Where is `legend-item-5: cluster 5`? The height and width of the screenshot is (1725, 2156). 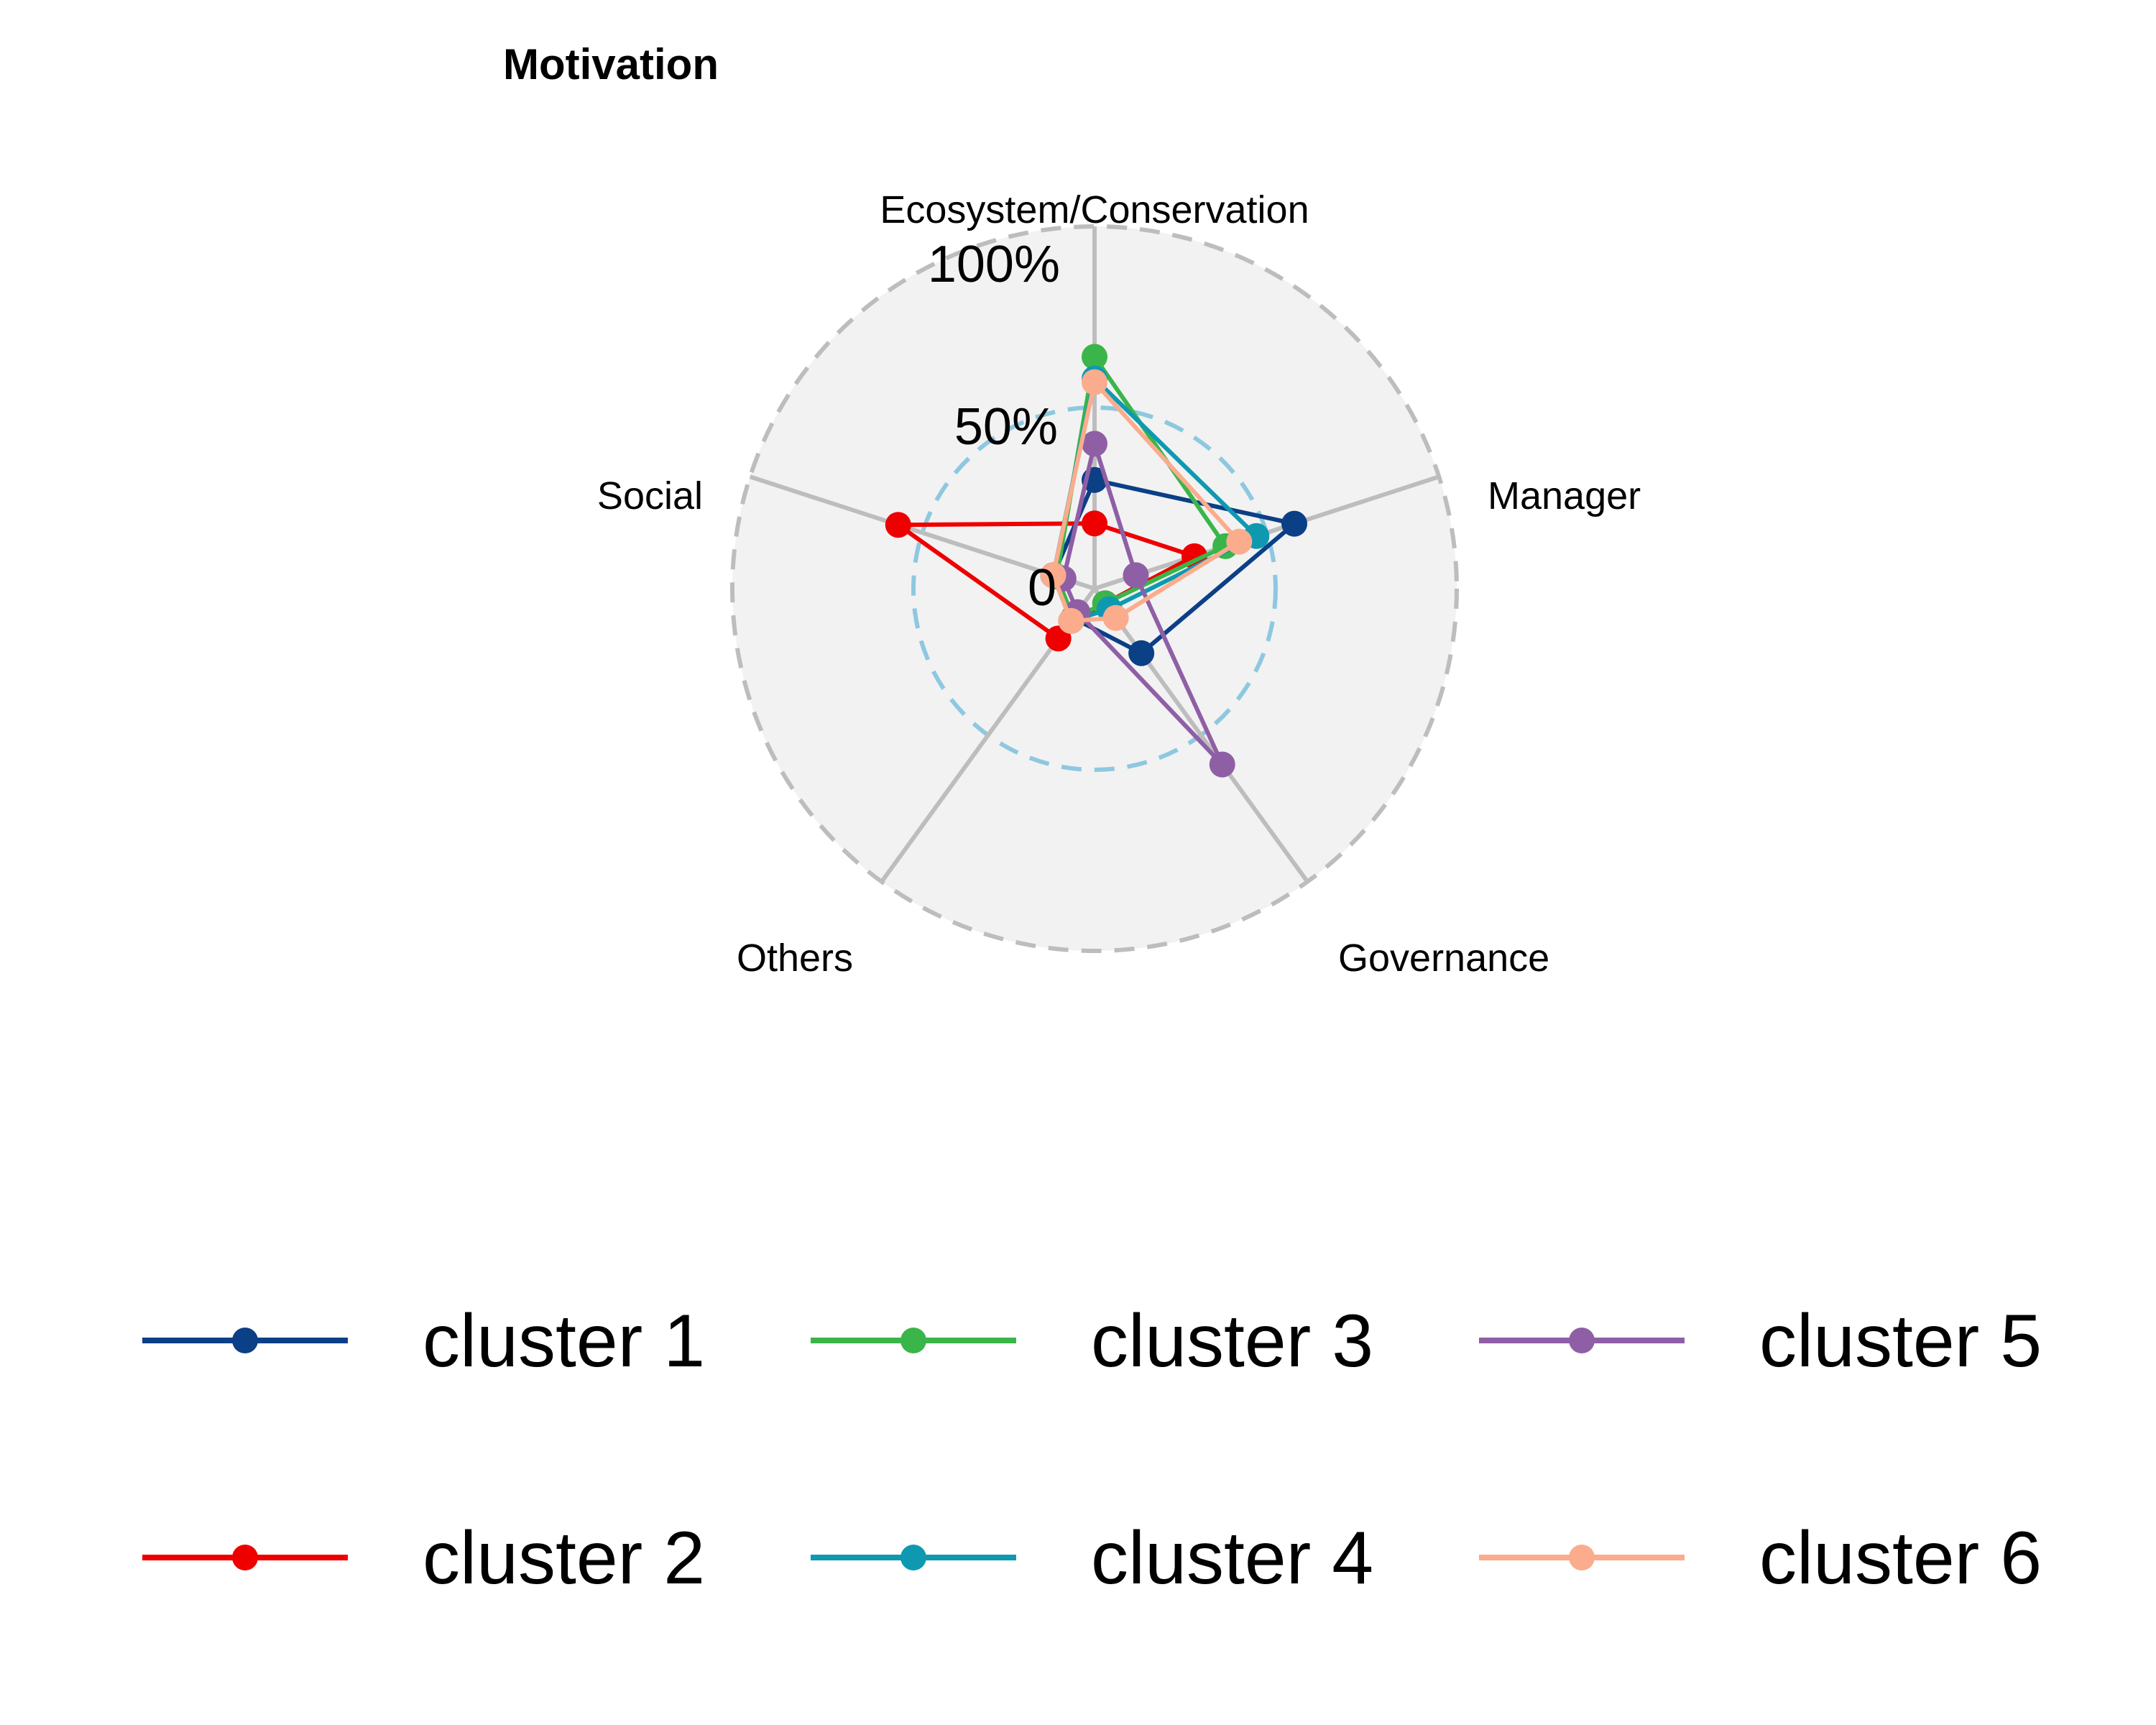 legend-item-5: cluster 5 is located at coordinates (1760, 1341).